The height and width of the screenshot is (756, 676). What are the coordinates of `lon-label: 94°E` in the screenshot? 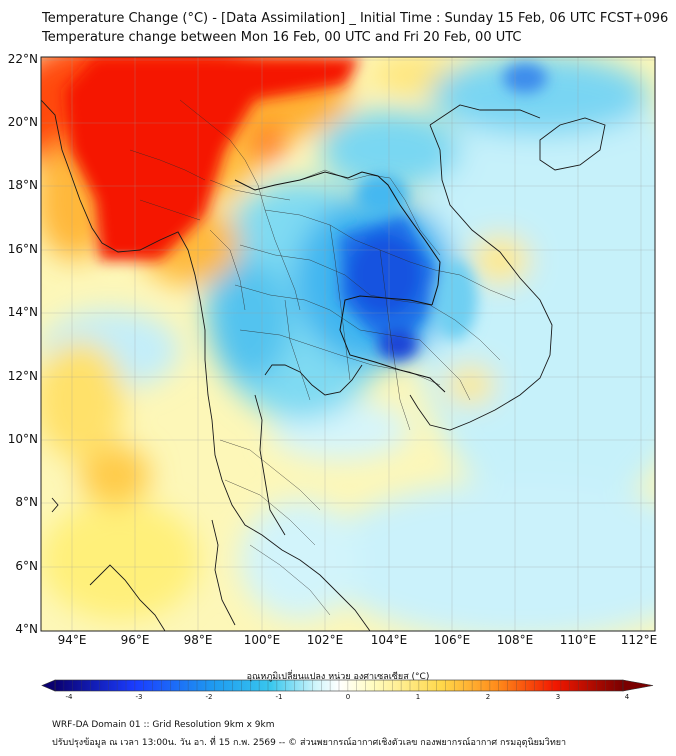 It's located at (72, 640).